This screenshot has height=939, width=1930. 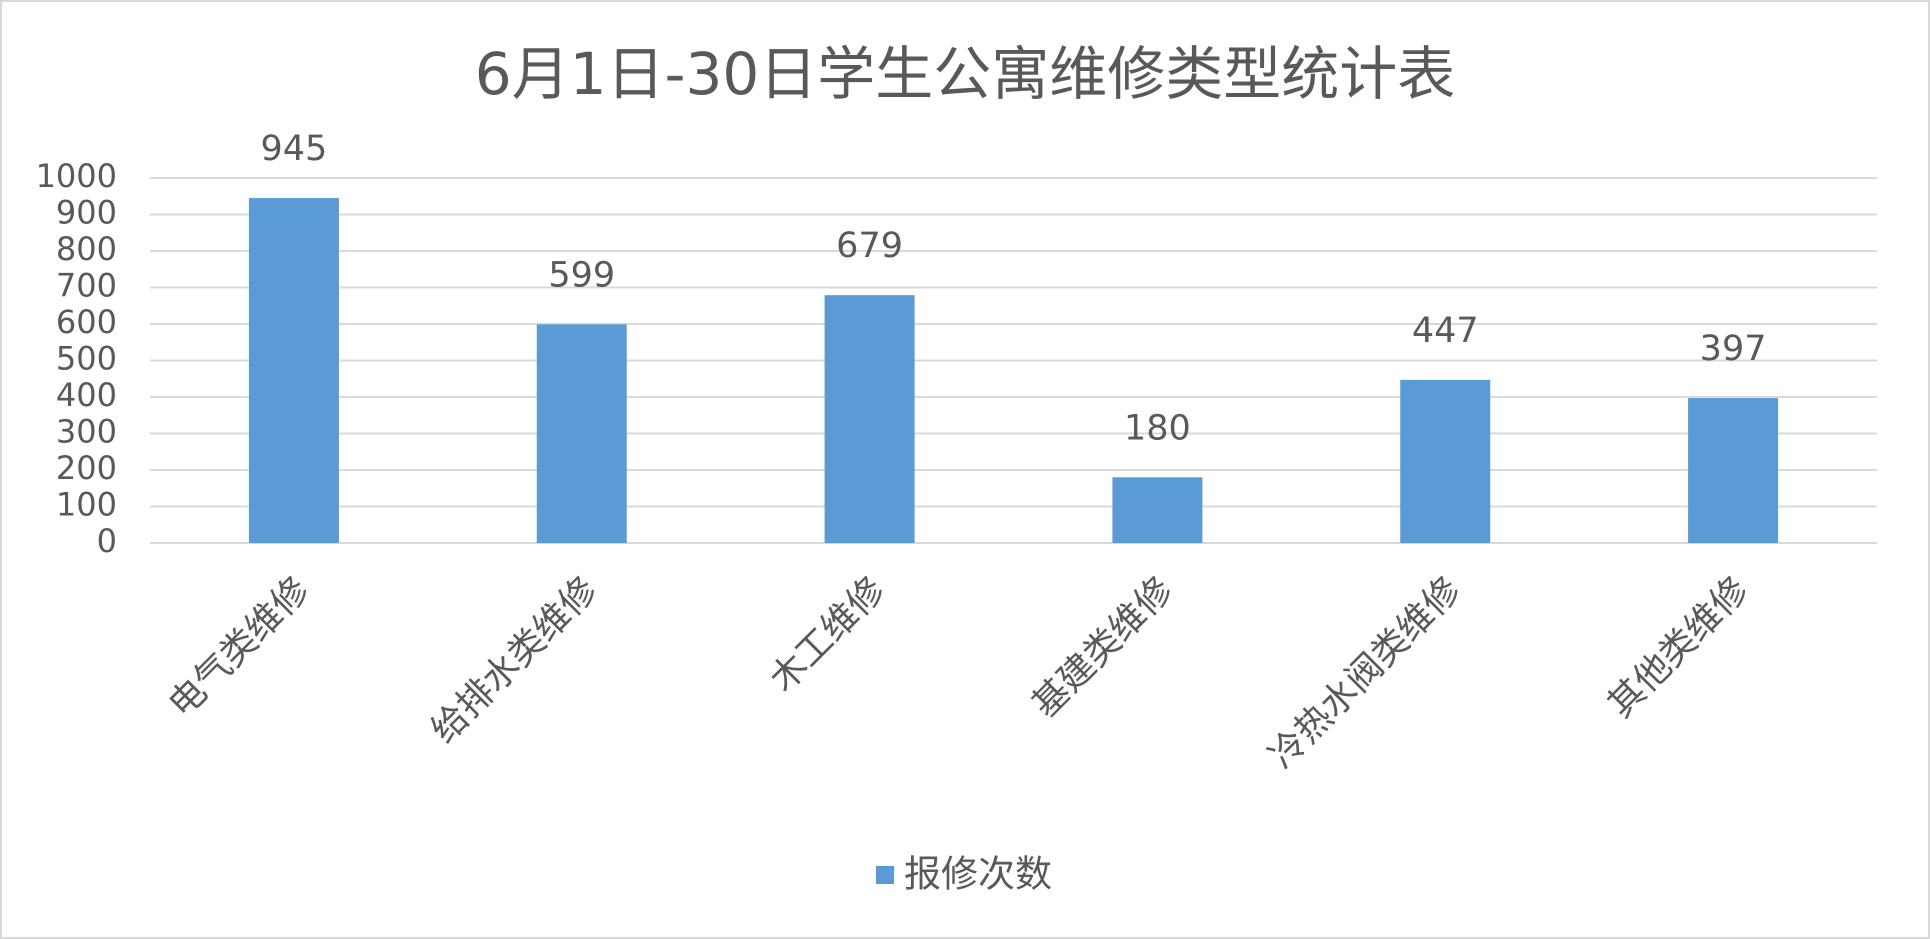 I want to click on chart-title: 6月1日-30日学生公寓维修类型统计表, so click(x=965, y=74).